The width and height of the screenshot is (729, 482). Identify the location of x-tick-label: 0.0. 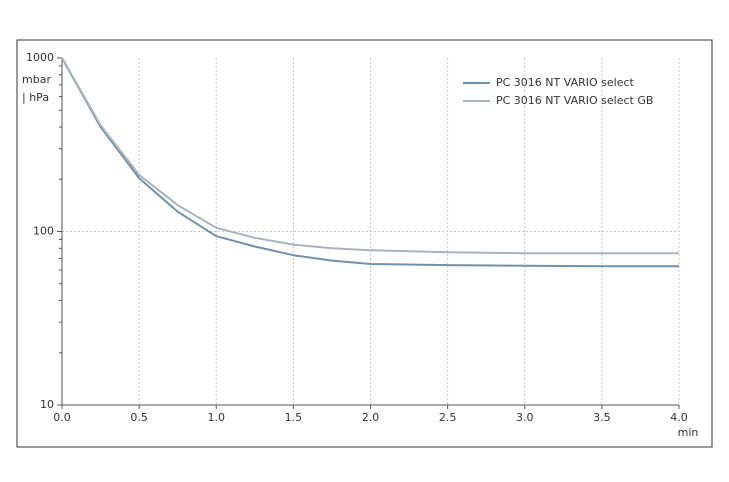
(62, 417).